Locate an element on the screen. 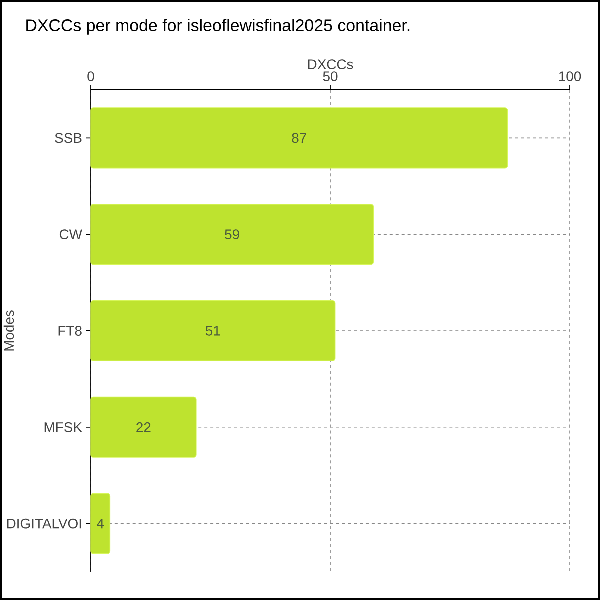  x-axis-title: DXCCs is located at coordinates (331, 65).